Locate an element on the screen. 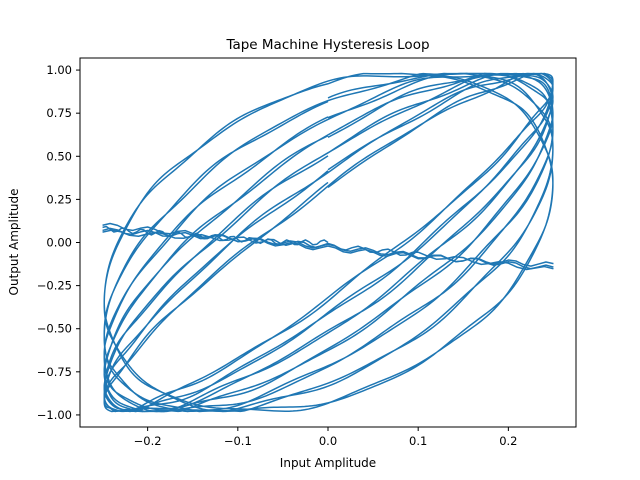 Image resolution: width=640 pixels, height=480 pixels. x-tick-label: 0.2 is located at coordinates (508, 441).